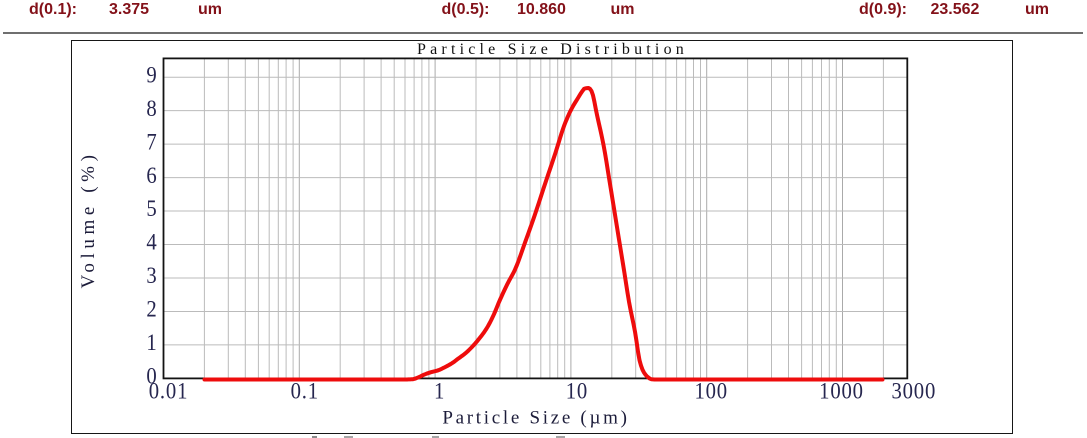 The image size is (1087, 438). Describe the element at coordinates (151, 275) in the screenshot. I see `svg-text: 3` at that location.